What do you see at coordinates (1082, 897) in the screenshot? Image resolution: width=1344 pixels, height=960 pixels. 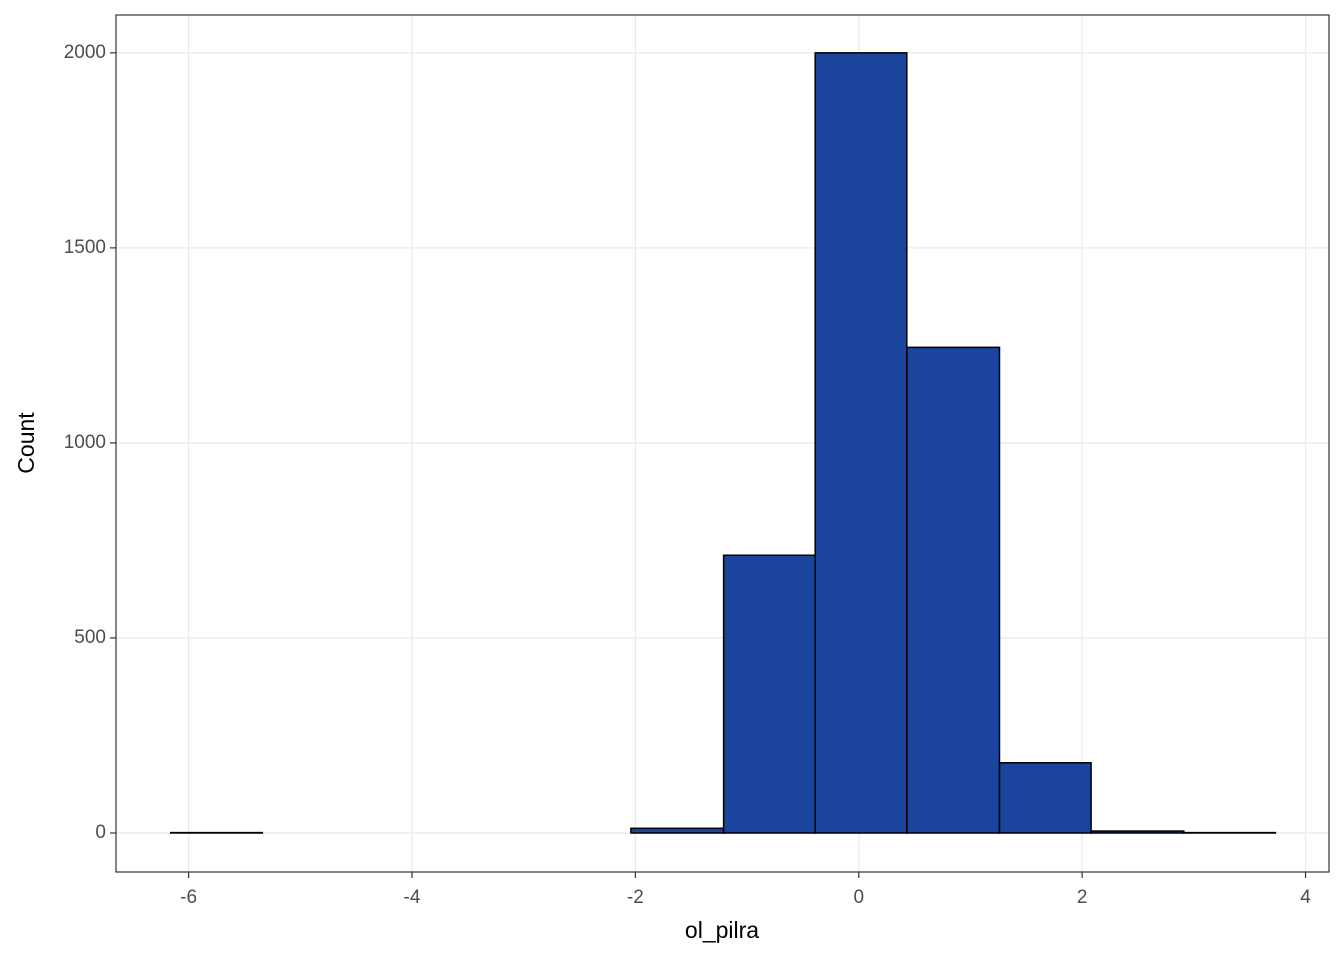 I see `x-tick-label: 2` at bounding box center [1082, 897].